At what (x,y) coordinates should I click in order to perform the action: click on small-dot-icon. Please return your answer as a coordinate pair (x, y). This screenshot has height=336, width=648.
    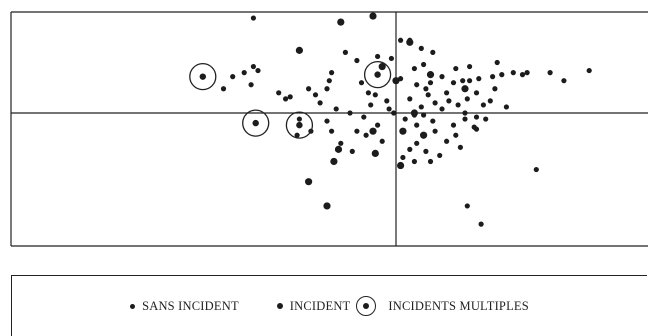
    Looking at the image, I should click on (133, 306).